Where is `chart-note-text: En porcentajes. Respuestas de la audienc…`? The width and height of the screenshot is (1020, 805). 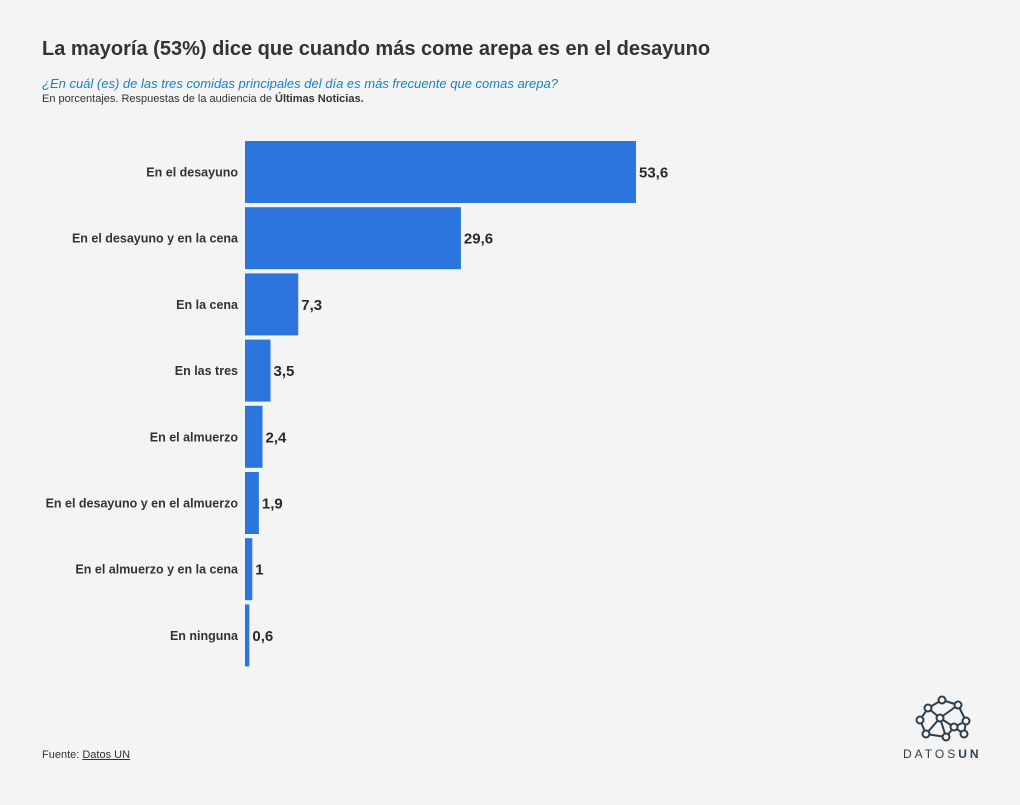 chart-note-text: En porcentajes. Respuestas de la audienc… is located at coordinates (158, 99).